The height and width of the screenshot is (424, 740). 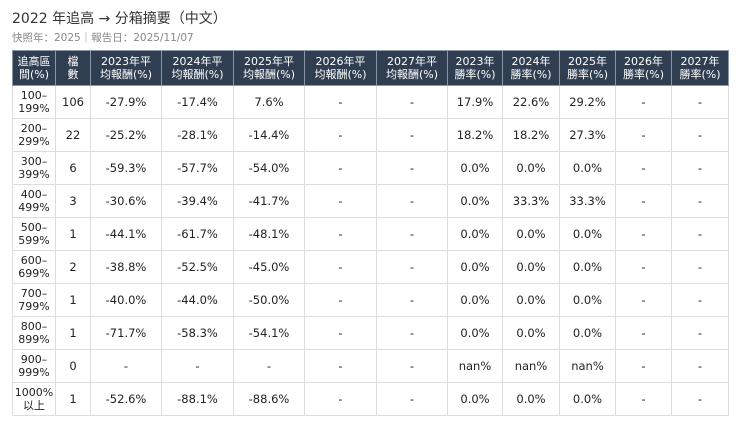 What do you see at coordinates (73, 234) in the screenshot?
I see `table-cell: 1` at bounding box center [73, 234].